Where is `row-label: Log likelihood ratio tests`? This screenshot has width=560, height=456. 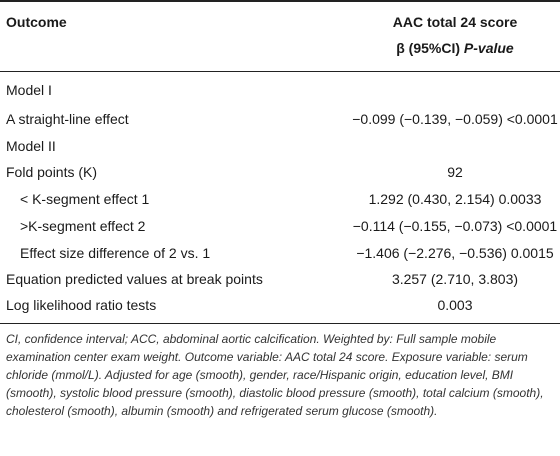 row-label: Log likelihood ratio tests is located at coordinates (81, 305).